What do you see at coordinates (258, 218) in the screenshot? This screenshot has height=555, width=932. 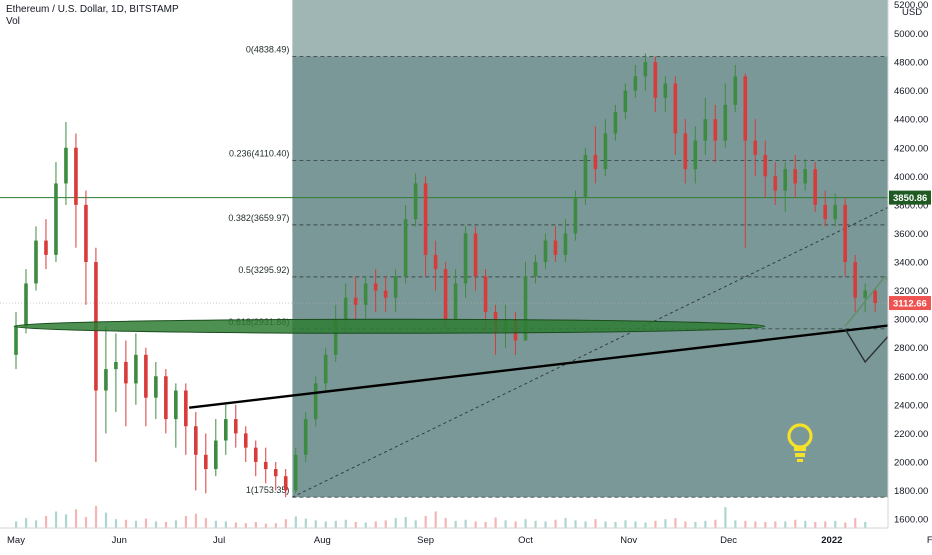 I see `fib-level-label: 0.382(3659.97)` at bounding box center [258, 218].